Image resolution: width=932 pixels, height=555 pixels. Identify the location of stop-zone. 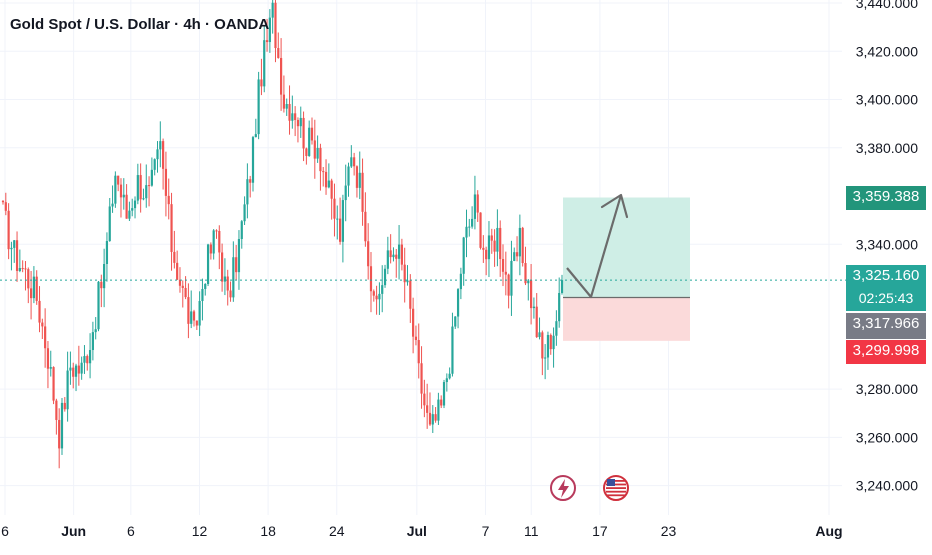
(626, 319).